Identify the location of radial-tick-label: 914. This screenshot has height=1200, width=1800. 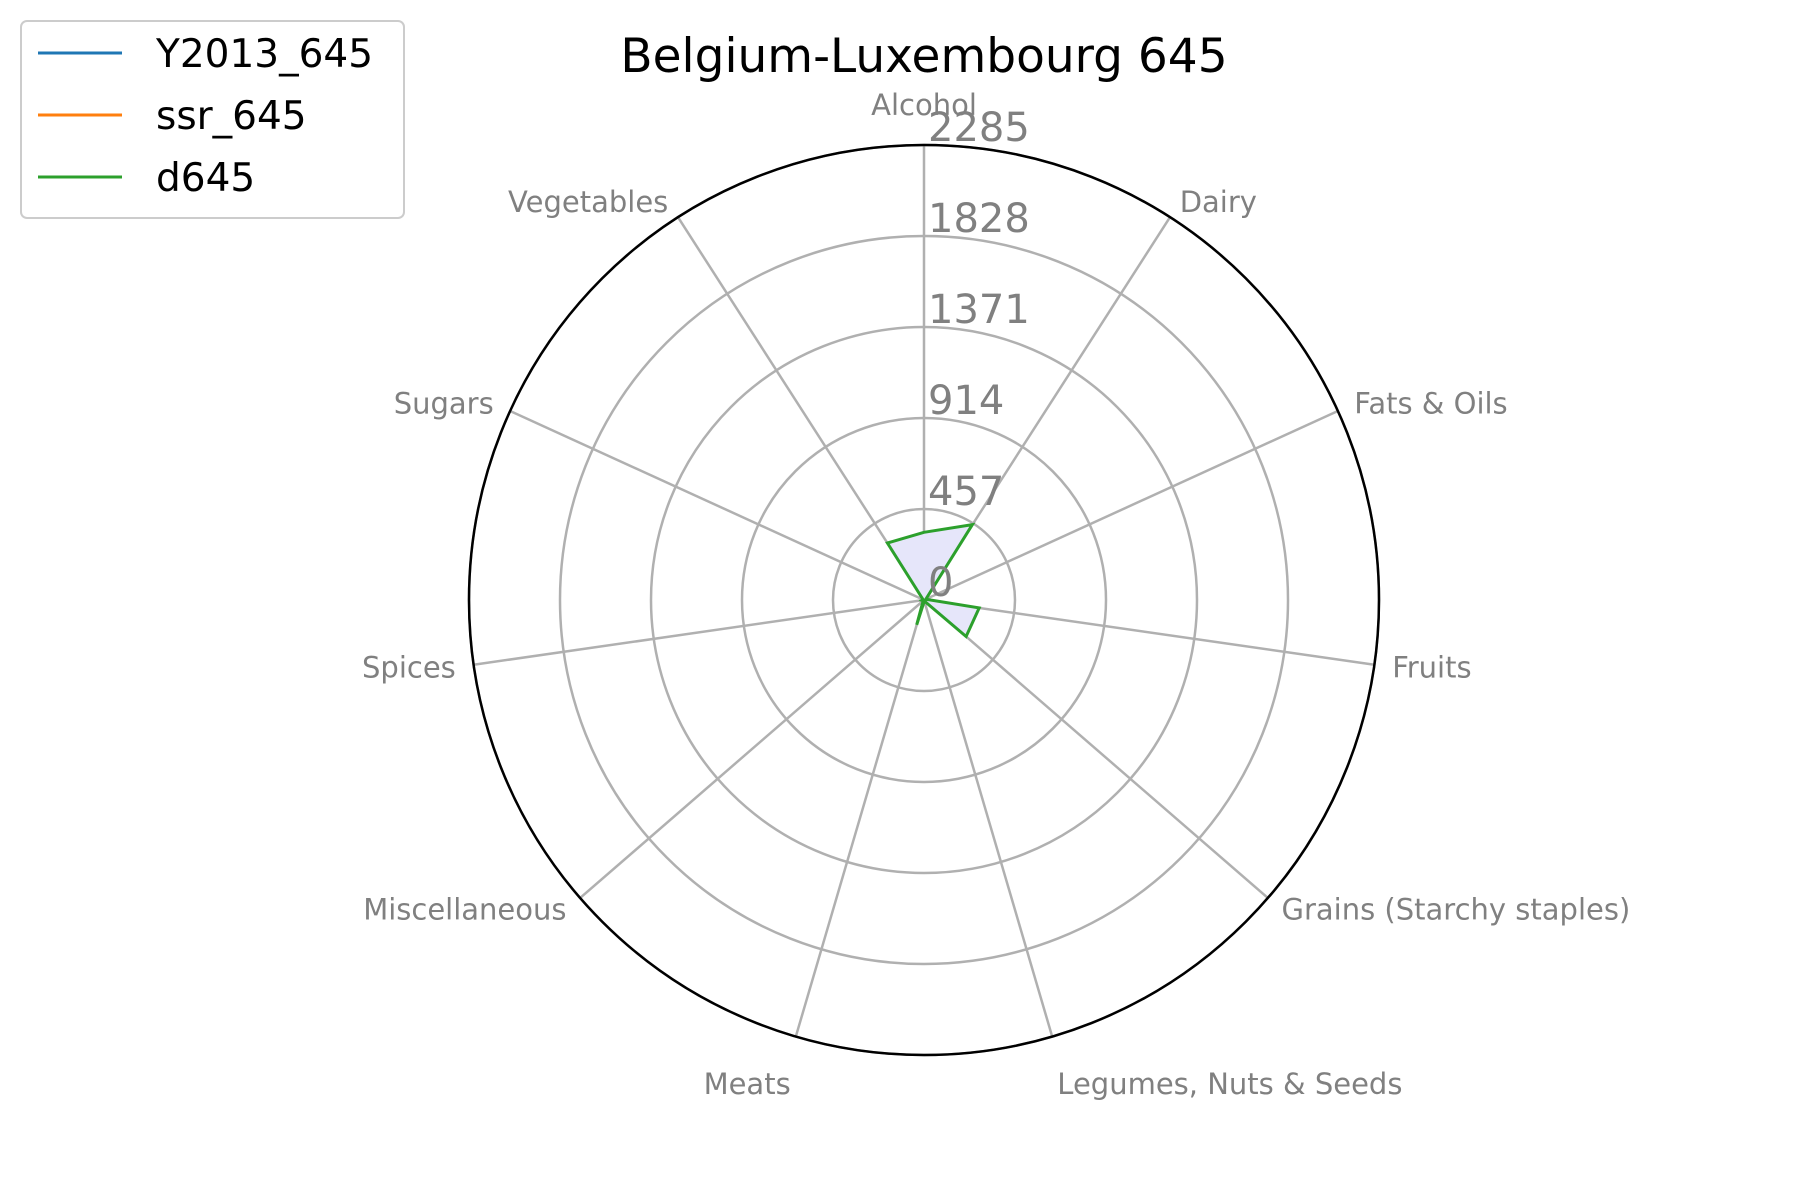
(966, 401).